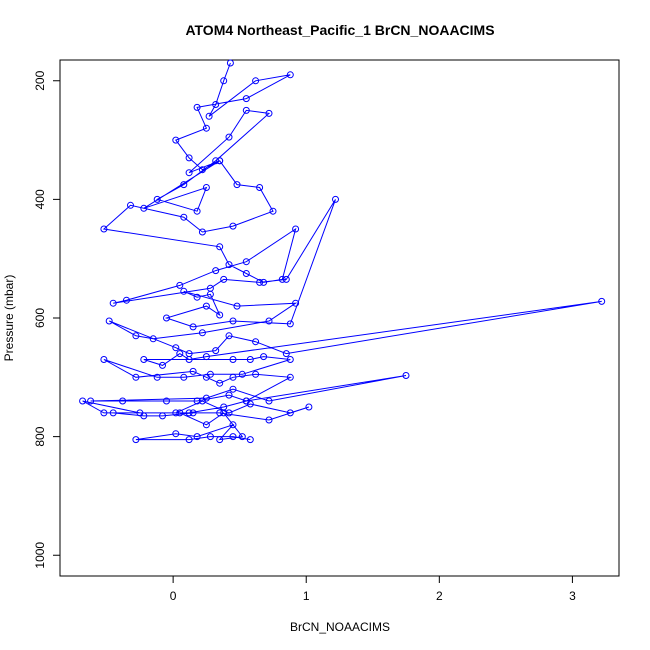 The height and width of the screenshot is (650, 650). Describe the element at coordinates (40, 555) in the screenshot. I see `y-tick-label: 1000` at that location.